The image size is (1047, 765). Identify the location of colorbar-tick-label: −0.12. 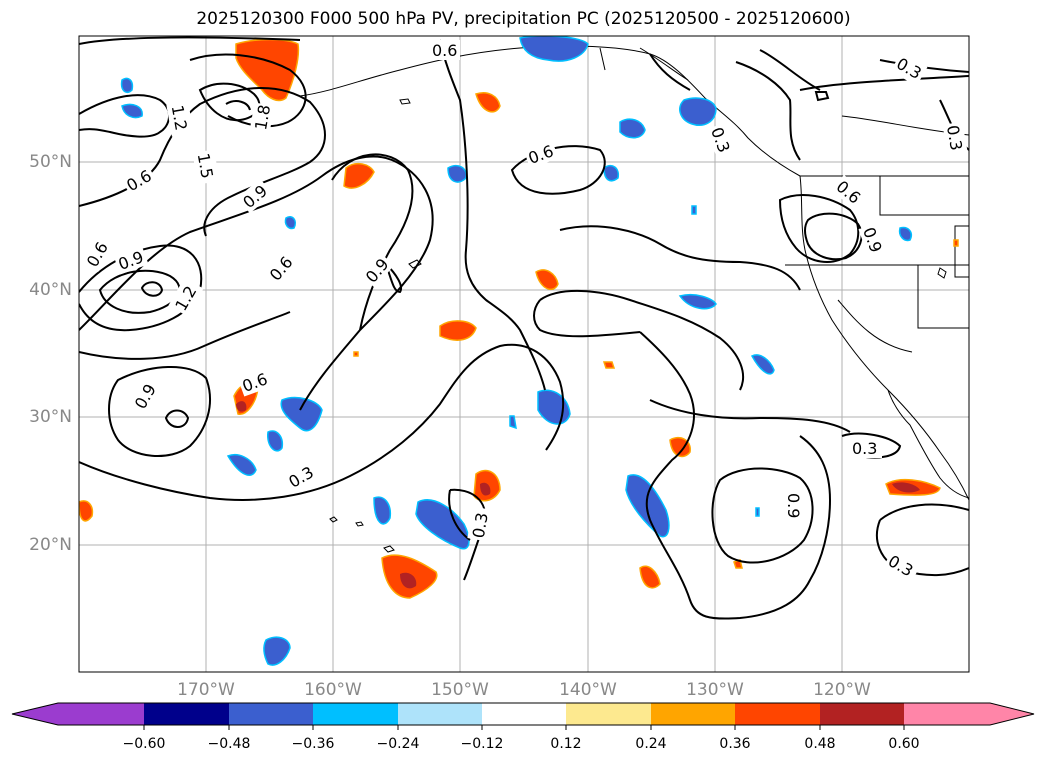
(482, 744).